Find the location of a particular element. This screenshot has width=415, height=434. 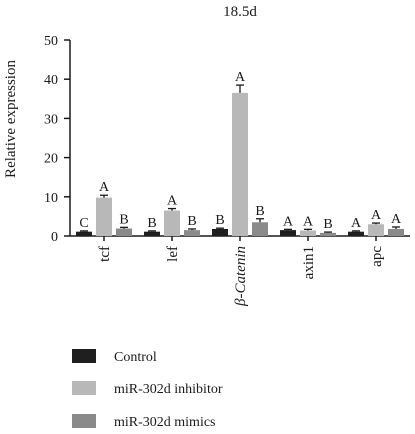

x-tick-label: β-Catenin is located at coordinates (241, 276).